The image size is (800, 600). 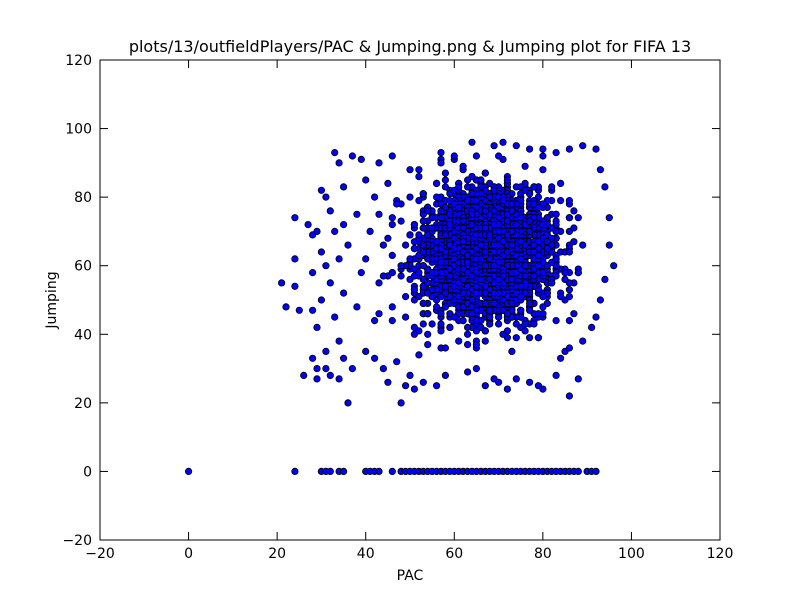 What do you see at coordinates (720, 554) in the screenshot?
I see `x-tick-label: 120` at bounding box center [720, 554].